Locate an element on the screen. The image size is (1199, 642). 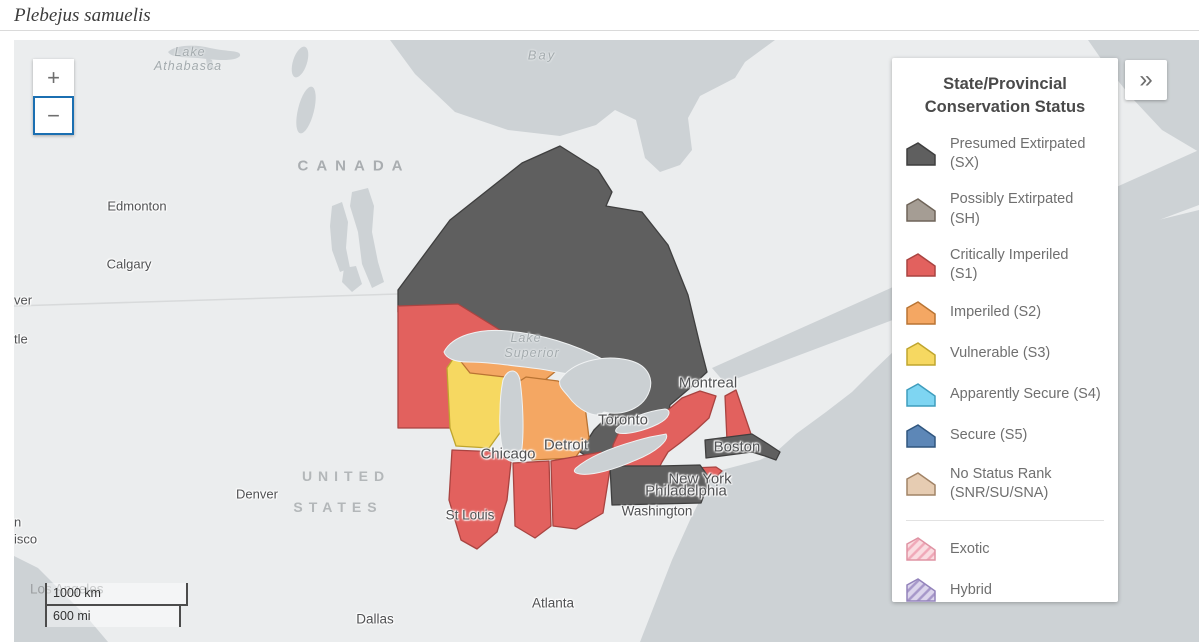
lake-huron is located at coordinates (605, 386).